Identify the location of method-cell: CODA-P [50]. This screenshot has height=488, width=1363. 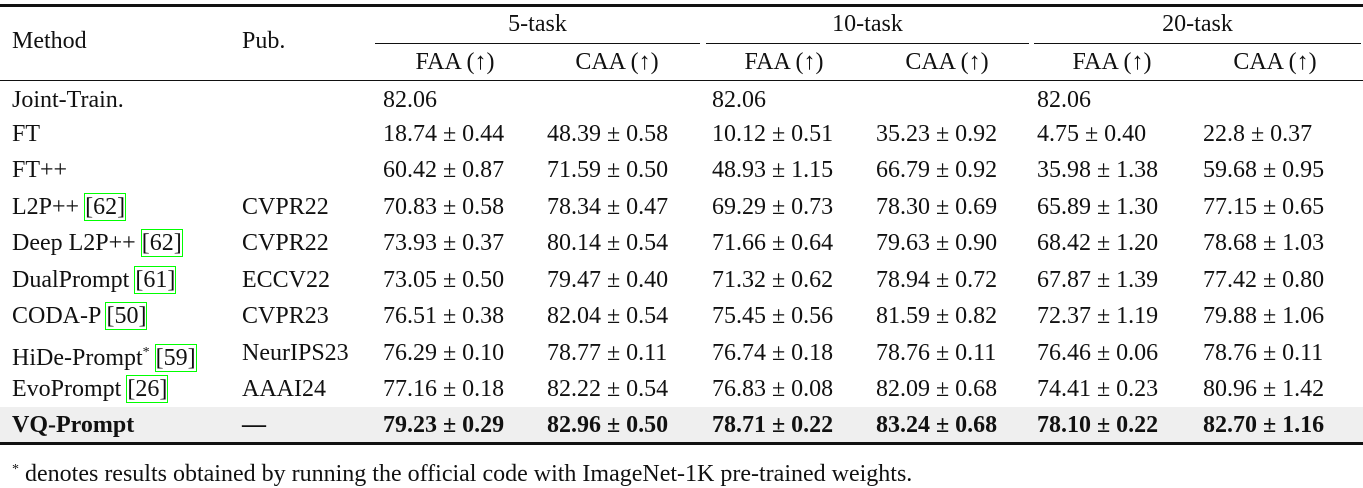
(80, 316).